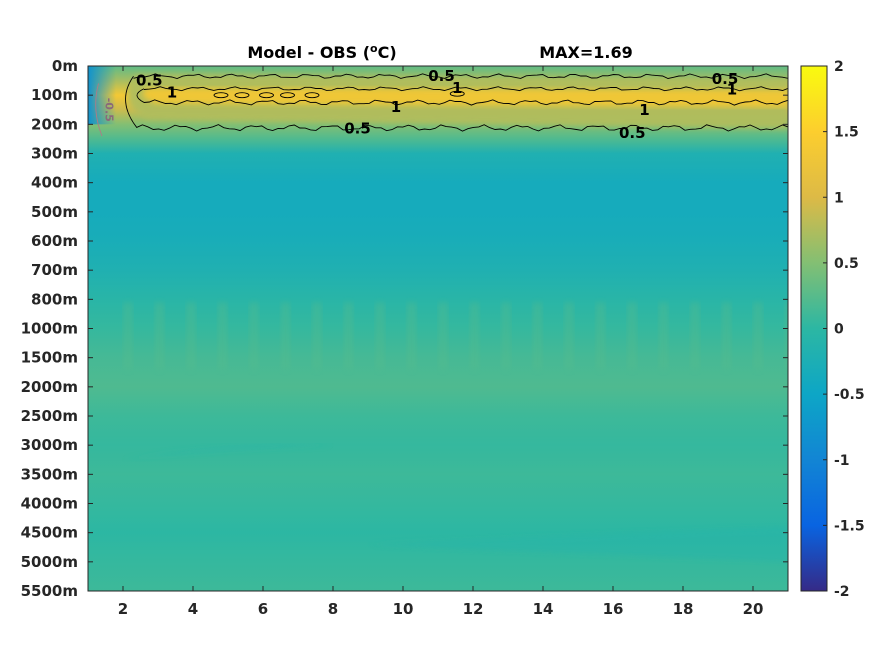 This screenshot has width=875, height=656. I want to click on colorbar-tick-label: 1.5, so click(846, 133).